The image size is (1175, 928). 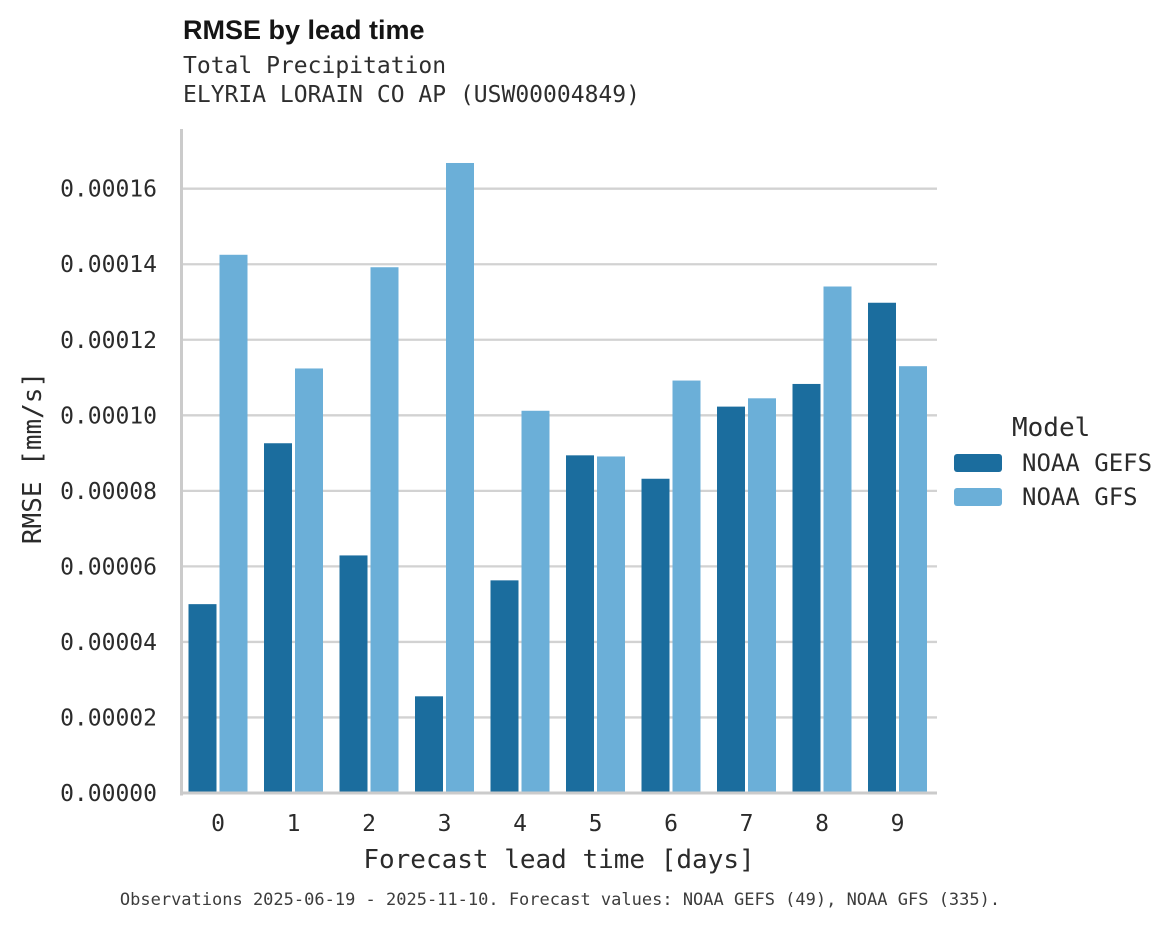 I want to click on y-tick-label: 0.00008, so click(x=108, y=492).